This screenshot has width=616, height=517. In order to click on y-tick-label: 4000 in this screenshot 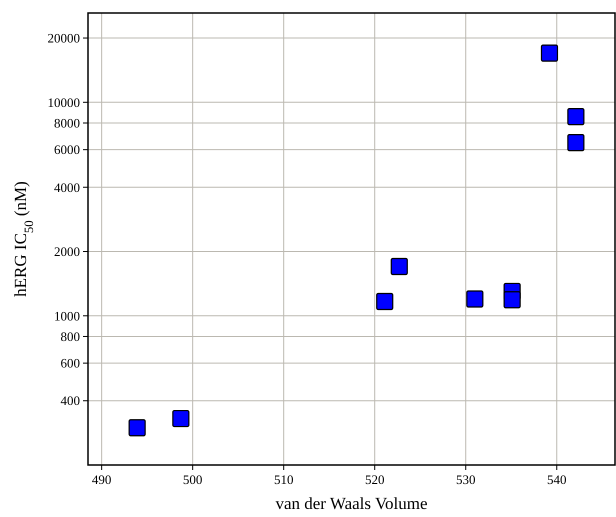, I will do `click(67, 187)`.